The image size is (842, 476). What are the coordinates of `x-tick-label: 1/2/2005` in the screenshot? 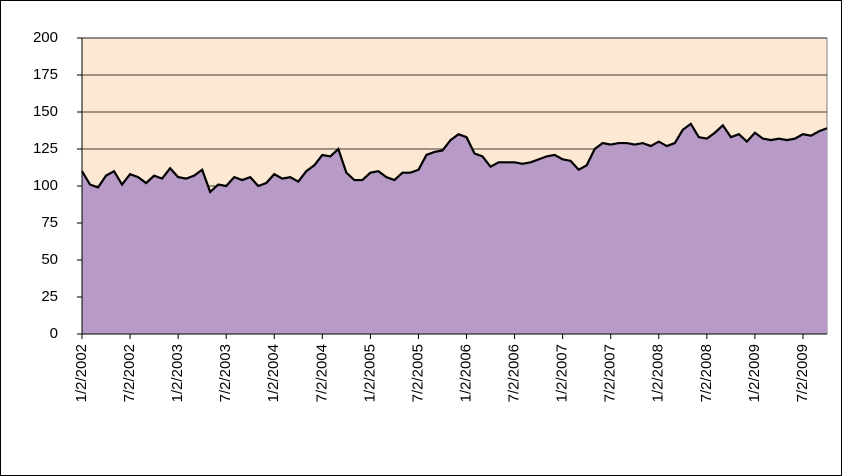 It's located at (369, 373).